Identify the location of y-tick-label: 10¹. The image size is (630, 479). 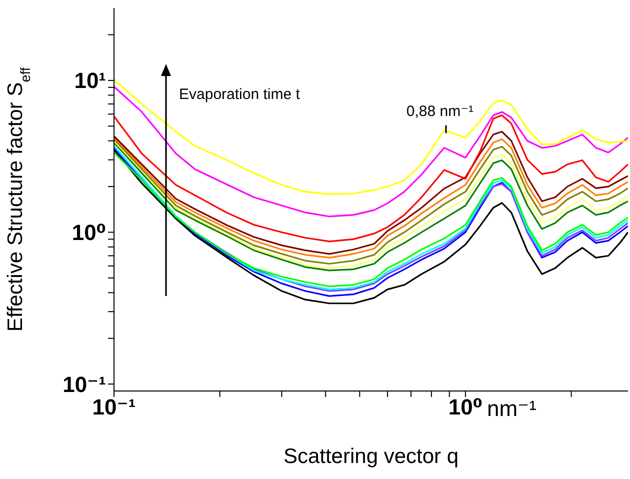
(90, 81).